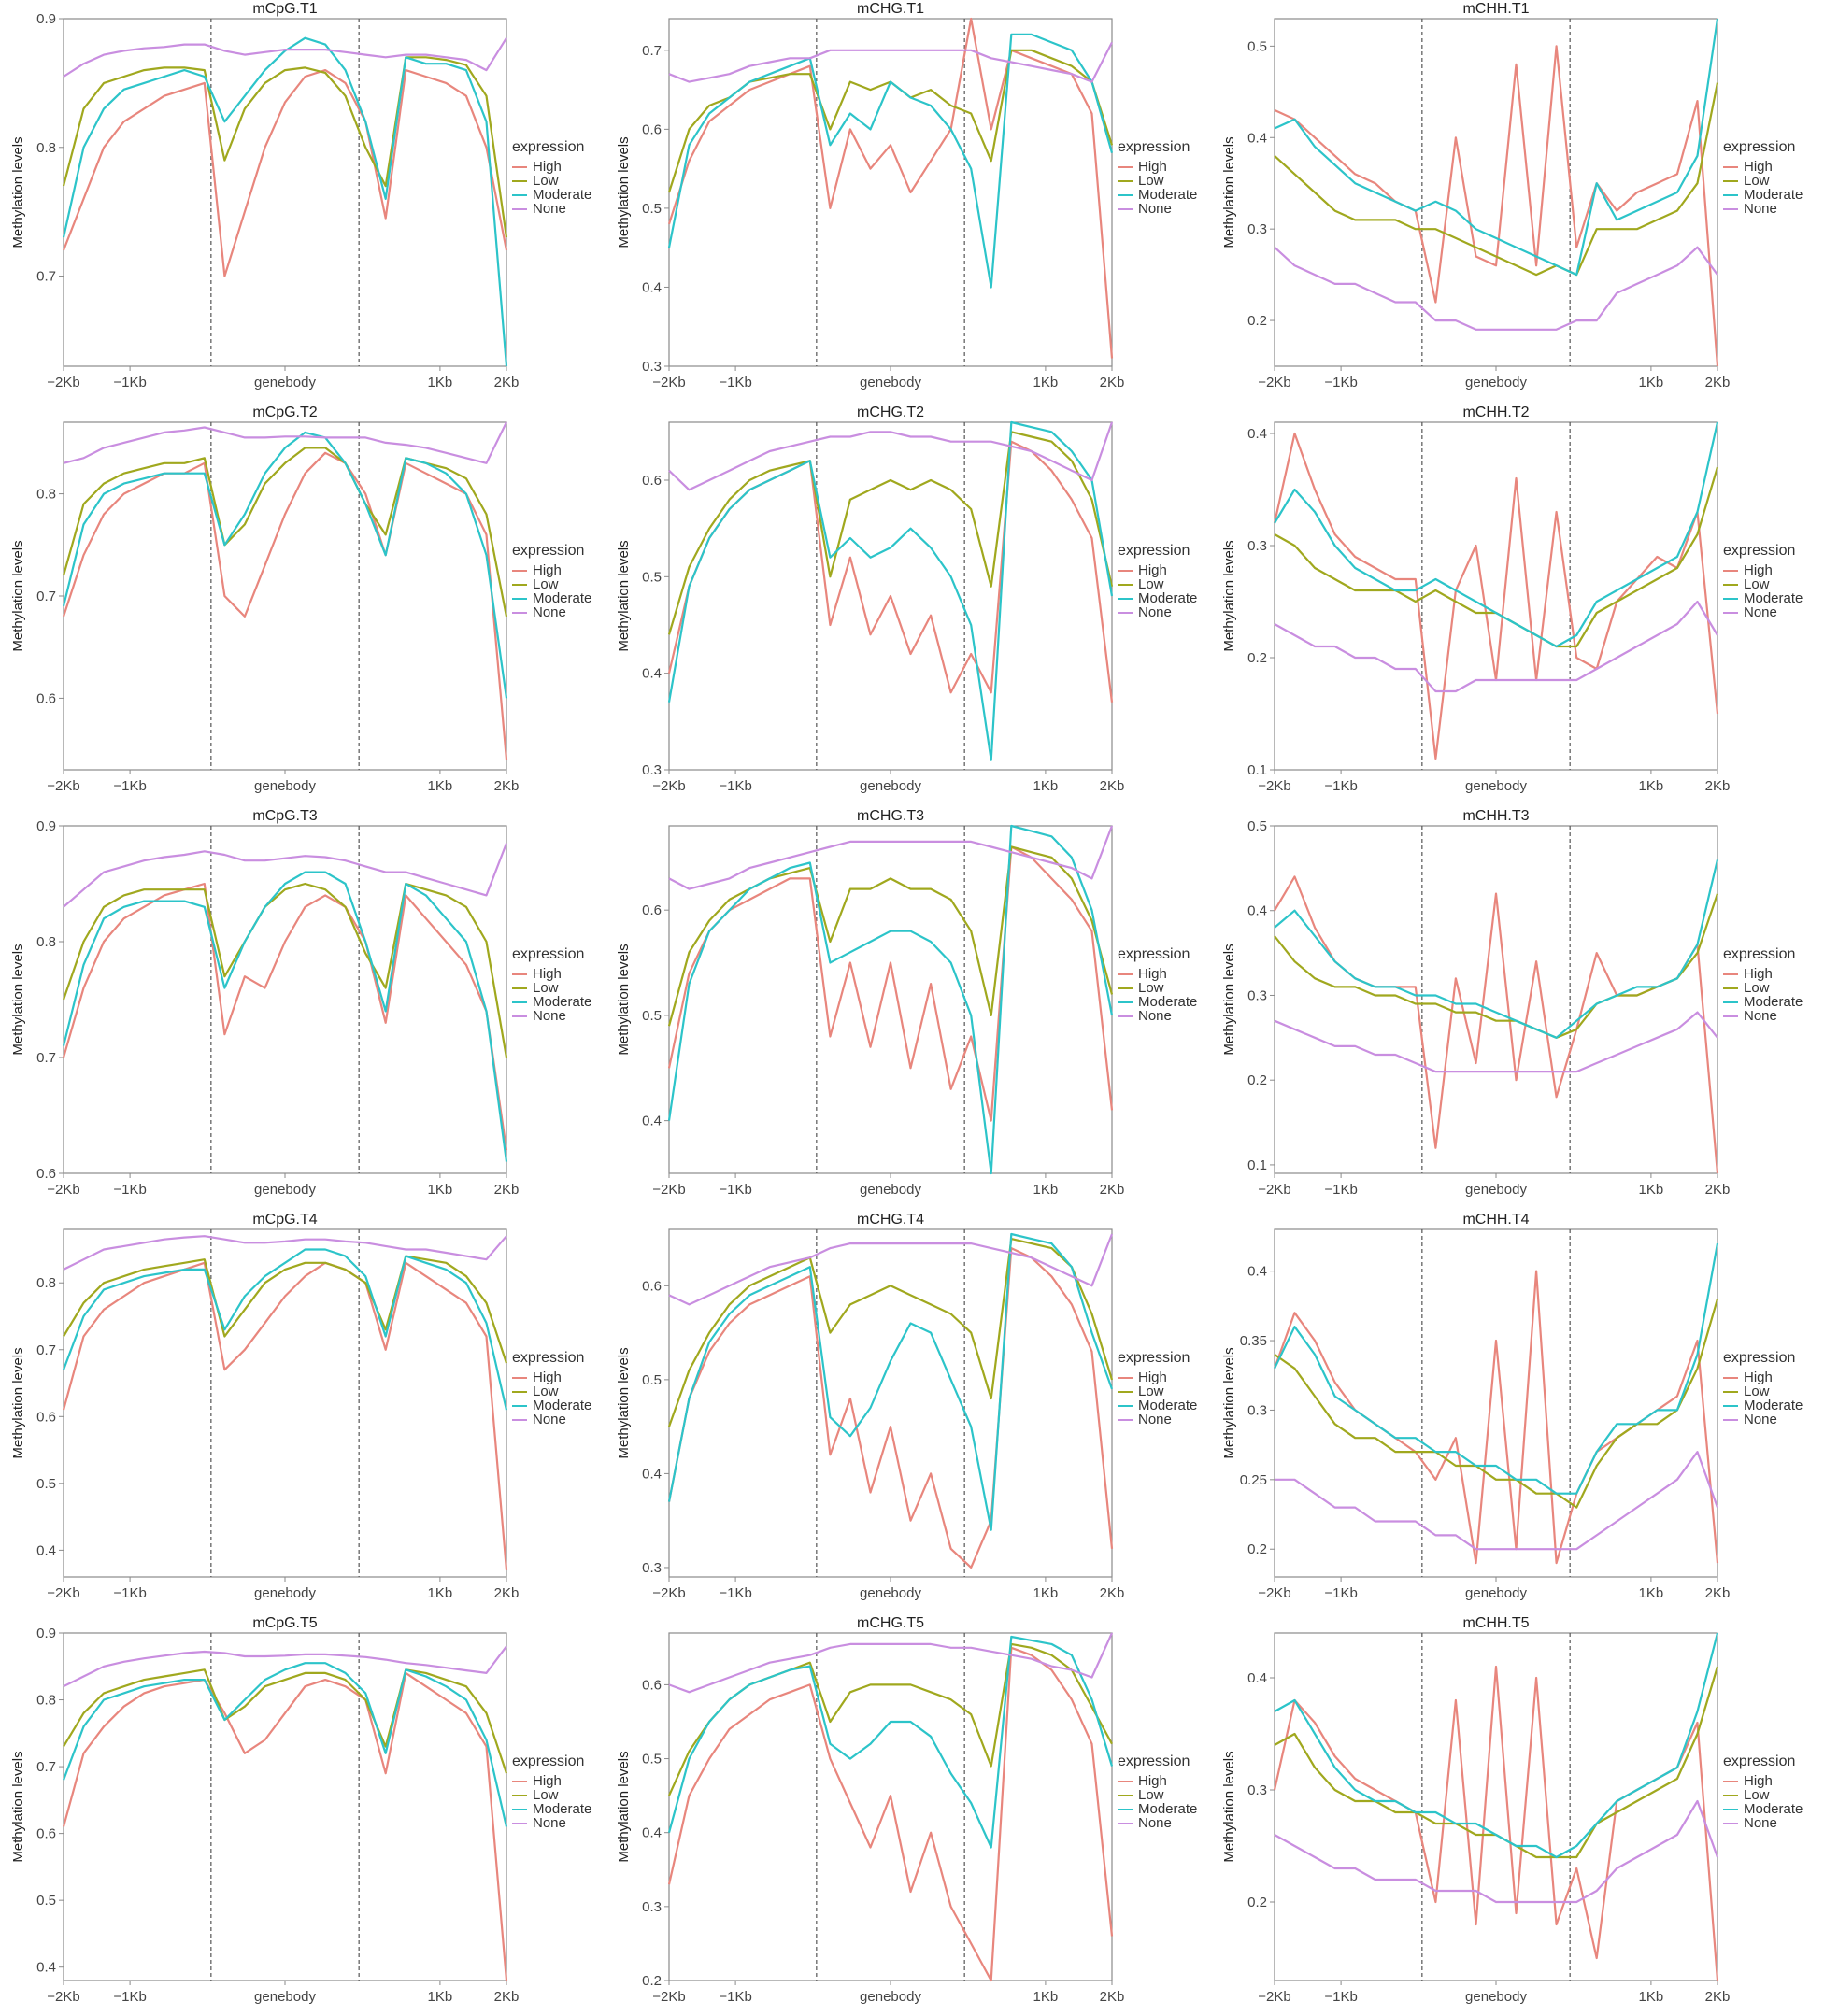 The width and height of the screenshot is (1824, 2016). Describe the element at coordinates (285, 1016) in the screenshot. I see `series-line-high` at that location.